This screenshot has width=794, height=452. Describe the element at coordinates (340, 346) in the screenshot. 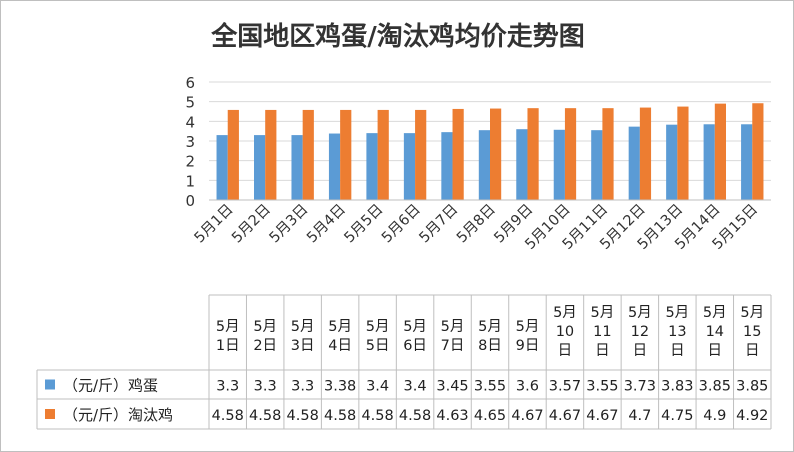

I see `table-header: 4日` at that location.